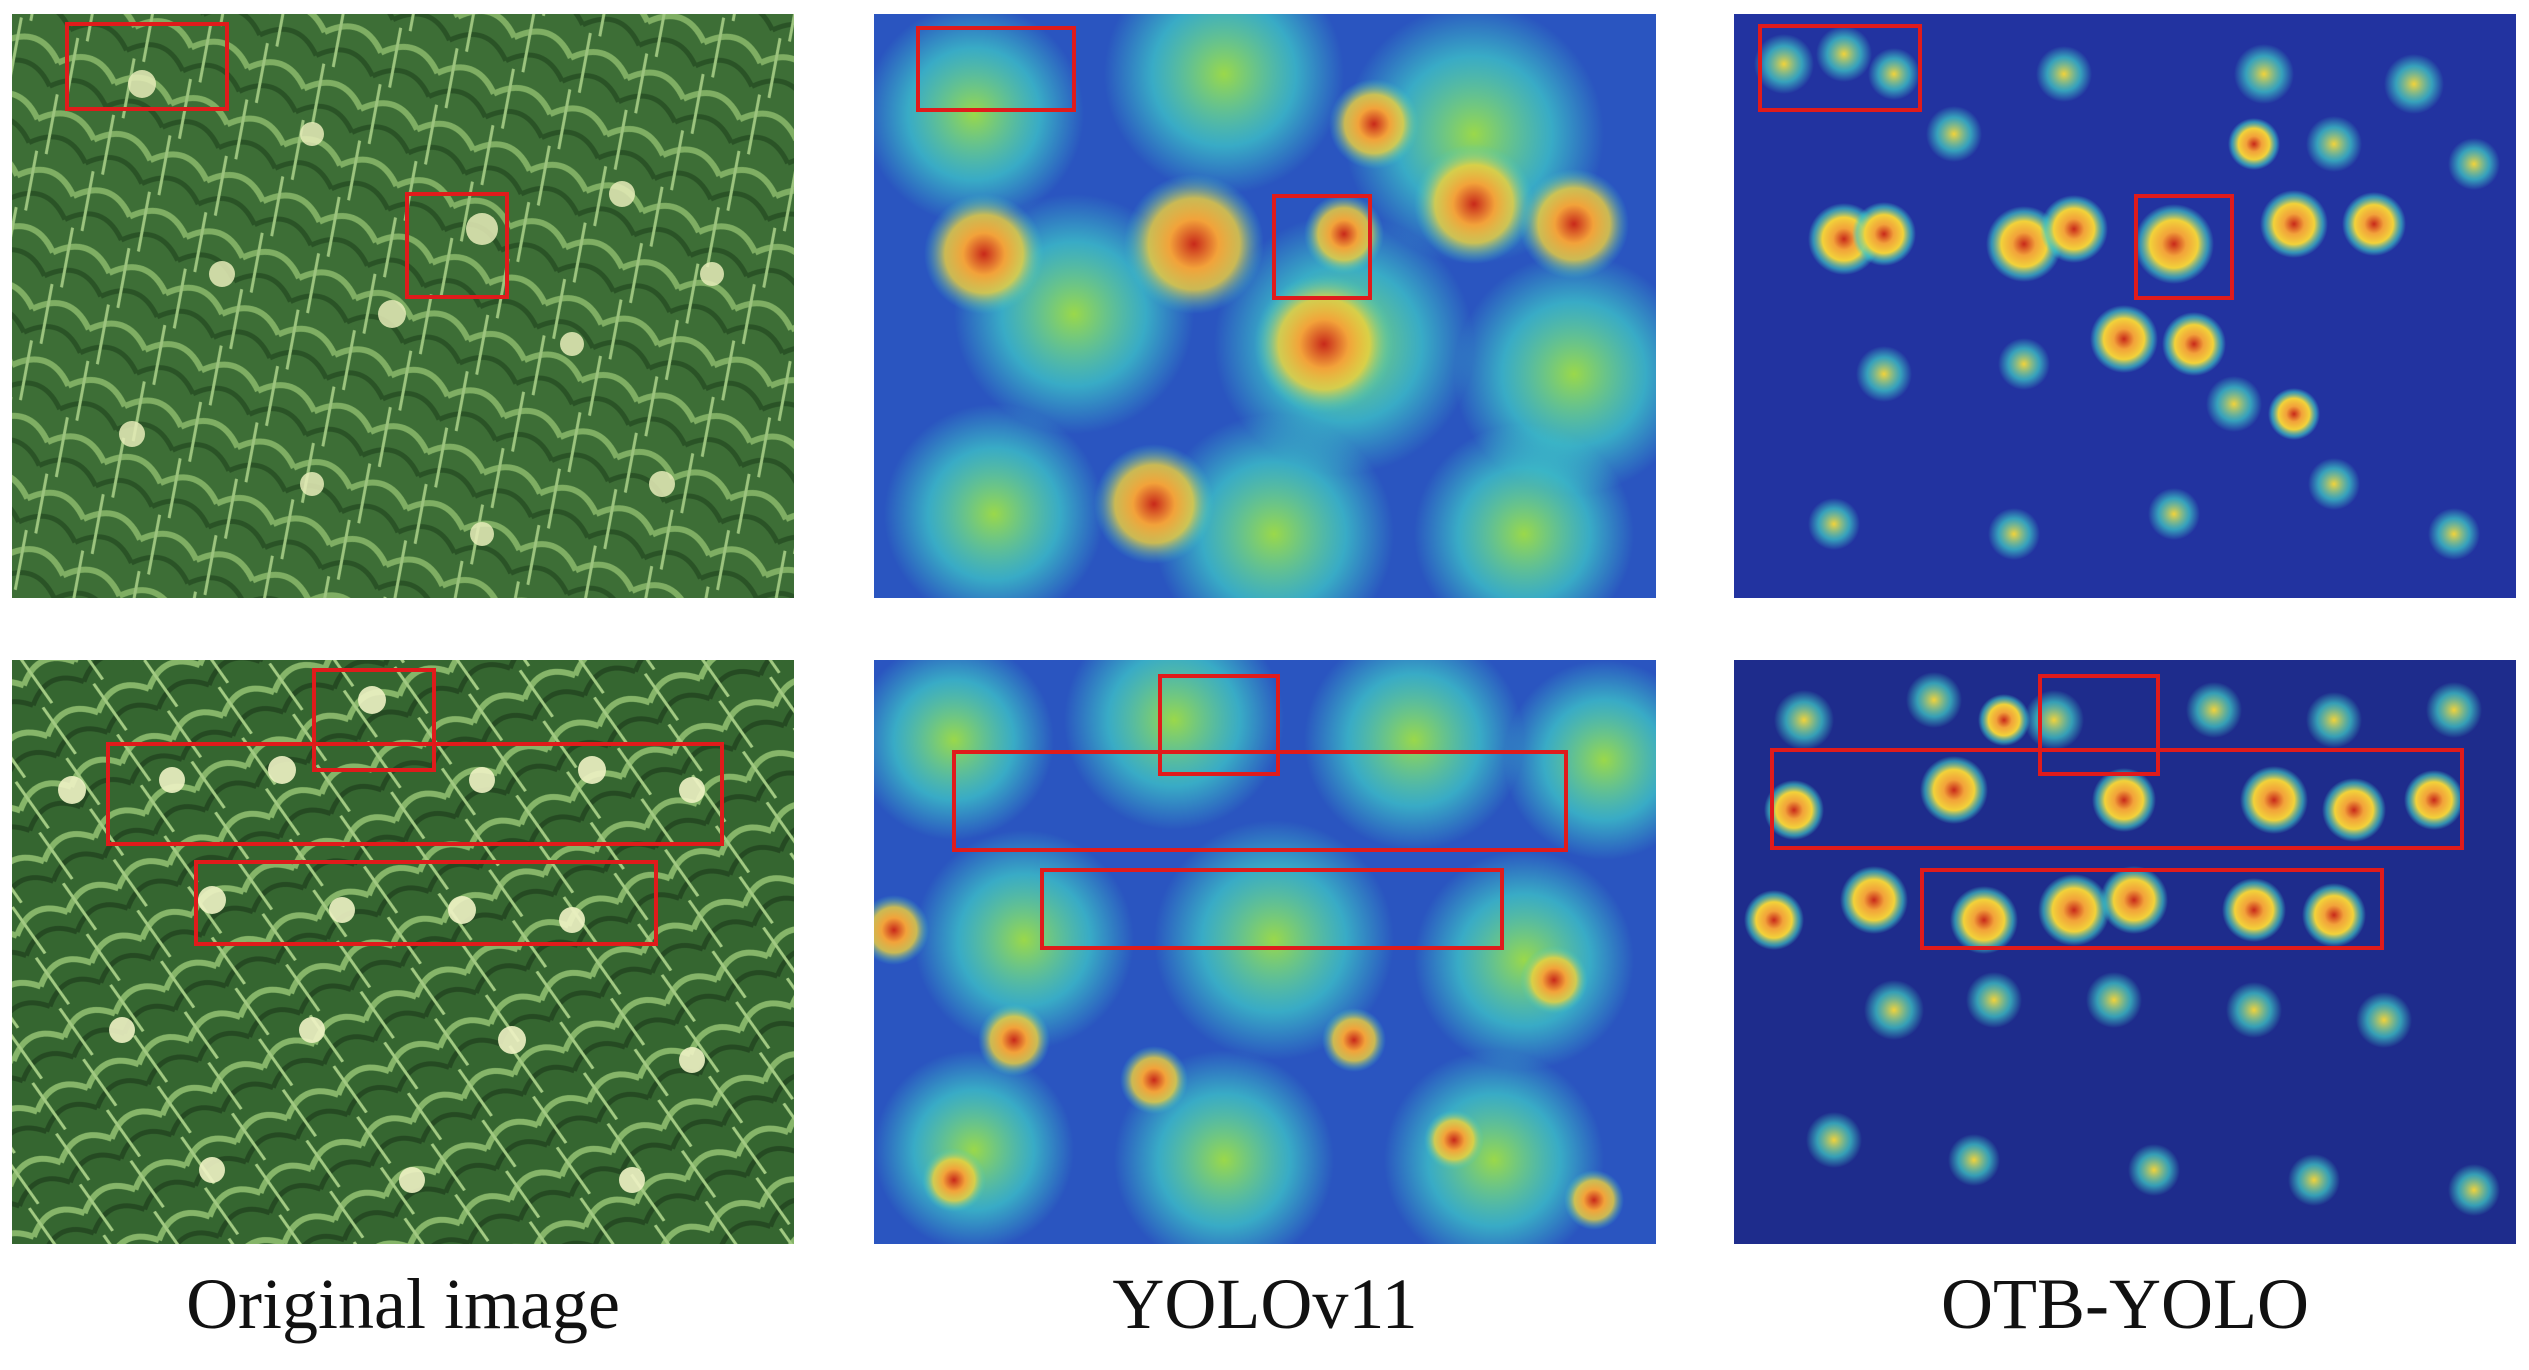 The height and width of the screenshot is (1370, 2529). Describe the element at coordinates (403, 1304) in the screenshot. I see `caption-original-image: Original image` at that location.